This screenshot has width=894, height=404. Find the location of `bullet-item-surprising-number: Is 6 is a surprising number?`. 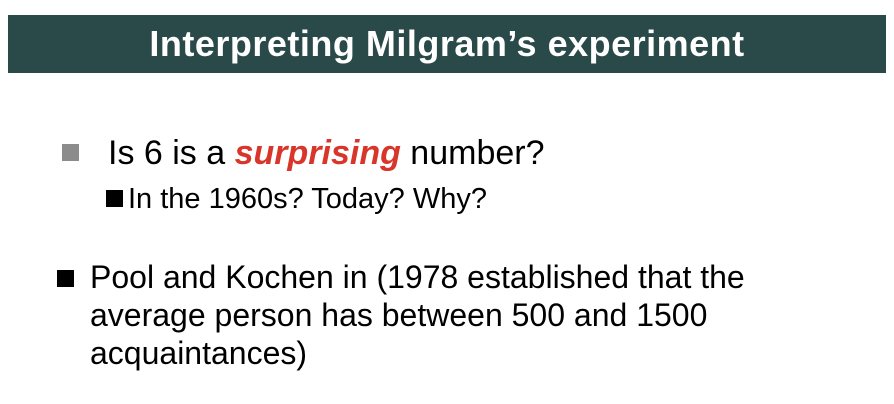

bullet-item-surprising-number: Is 6 is a surprising number? is located at coordinates (303, 153).